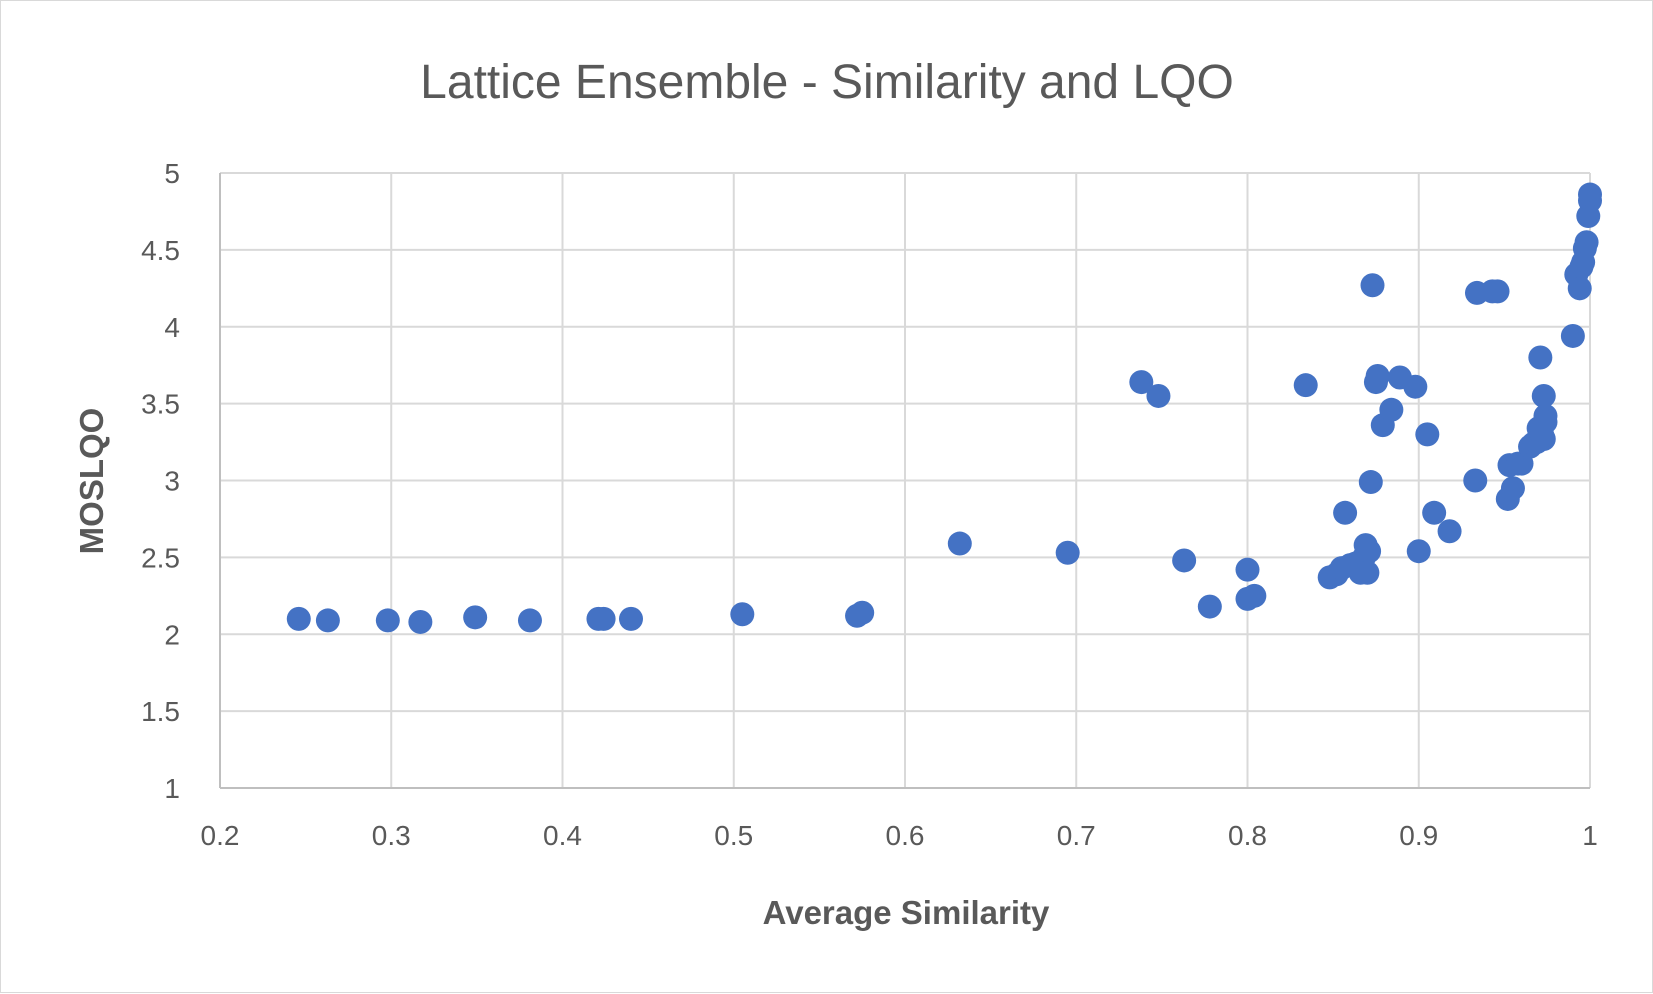 This screenshot has width=1653, height=994. I want to click on y-tick-label: 3, so click(172, 481).